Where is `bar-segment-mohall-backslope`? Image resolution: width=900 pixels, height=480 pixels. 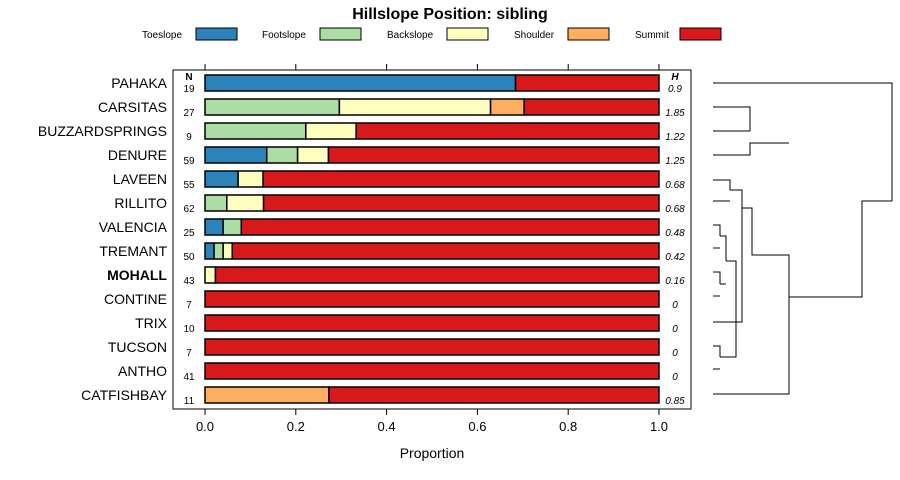
bar-segment-mohall-backslope is located at coordinates (210, 275).